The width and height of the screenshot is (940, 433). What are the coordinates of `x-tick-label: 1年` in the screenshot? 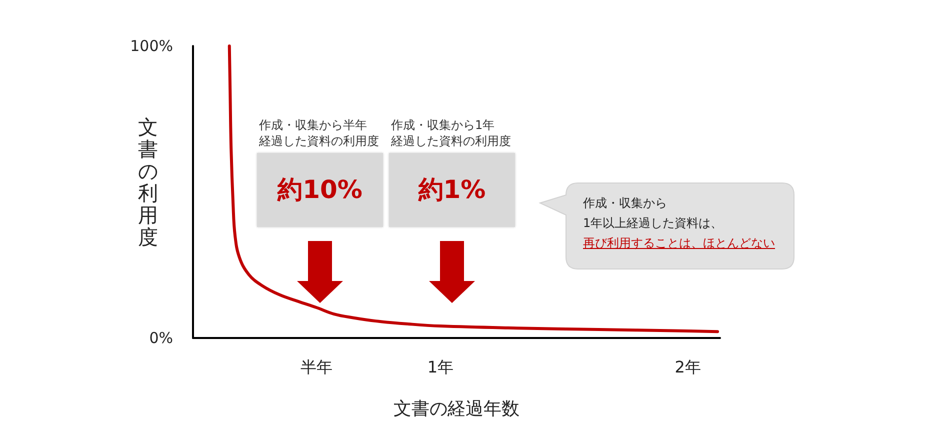 It's located at (440, 367).